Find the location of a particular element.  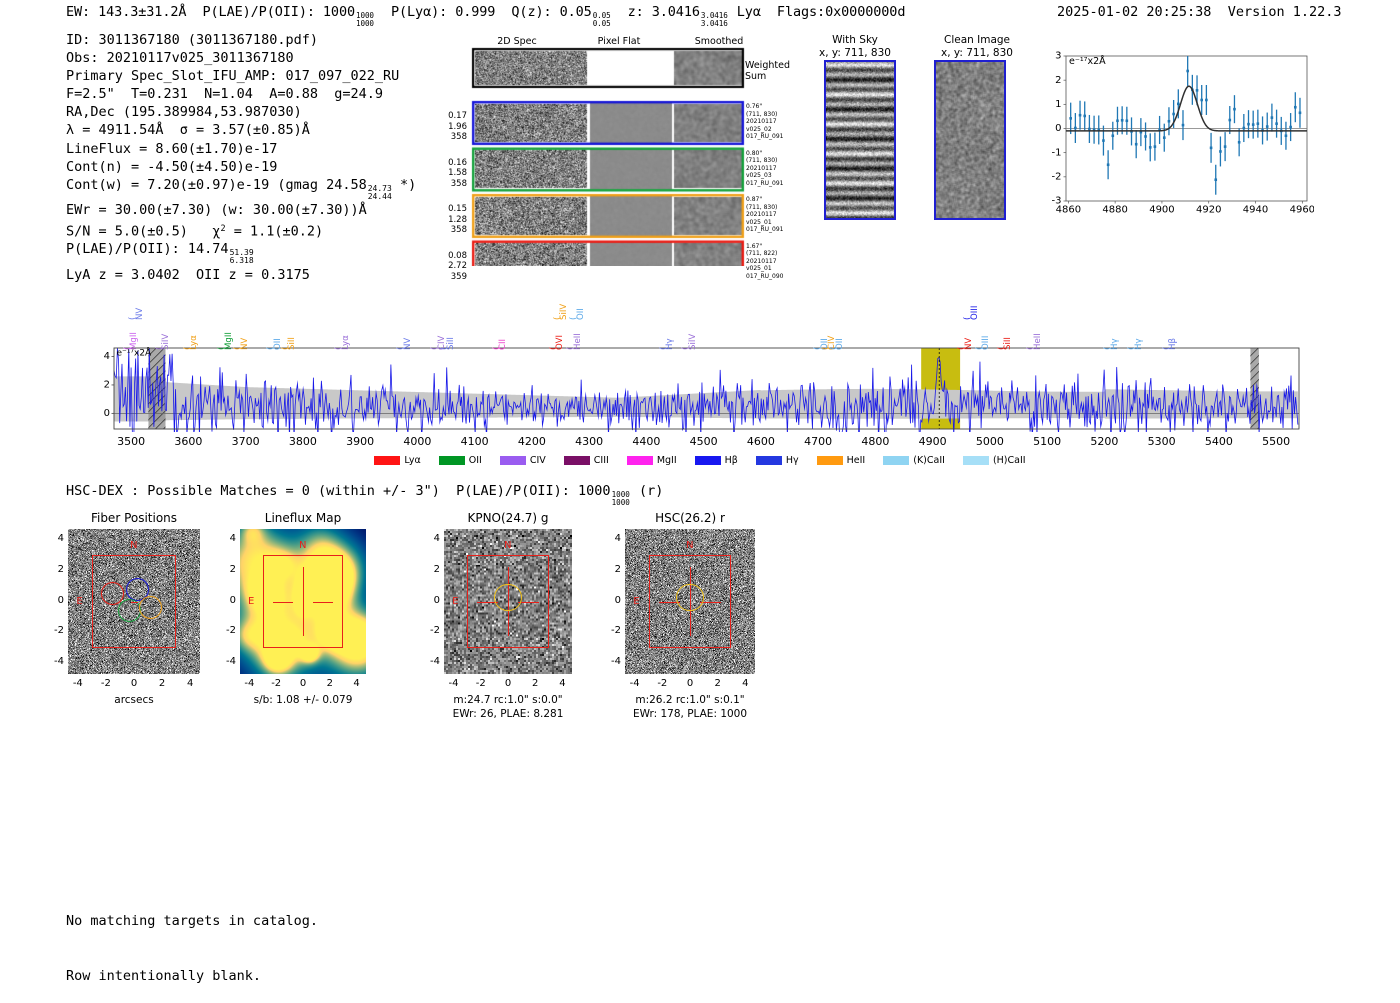

spec2d-row-values: 0.17 1.96 358 is located at coordinates (450, 127).